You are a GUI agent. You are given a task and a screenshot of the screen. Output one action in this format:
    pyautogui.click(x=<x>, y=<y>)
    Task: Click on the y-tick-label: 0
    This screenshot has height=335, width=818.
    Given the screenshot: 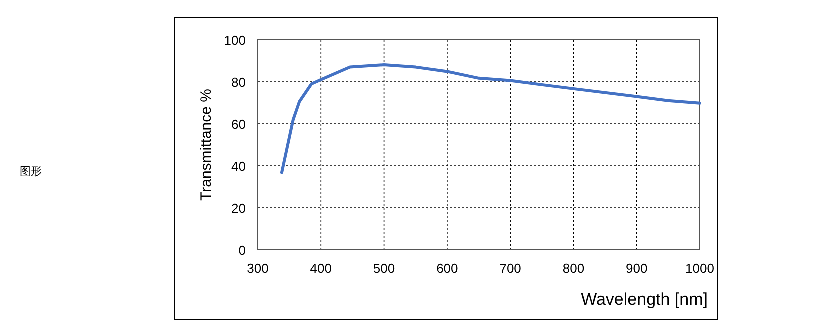 What is the action you would take?
    pyautogui.click(x=242, y=250)
    